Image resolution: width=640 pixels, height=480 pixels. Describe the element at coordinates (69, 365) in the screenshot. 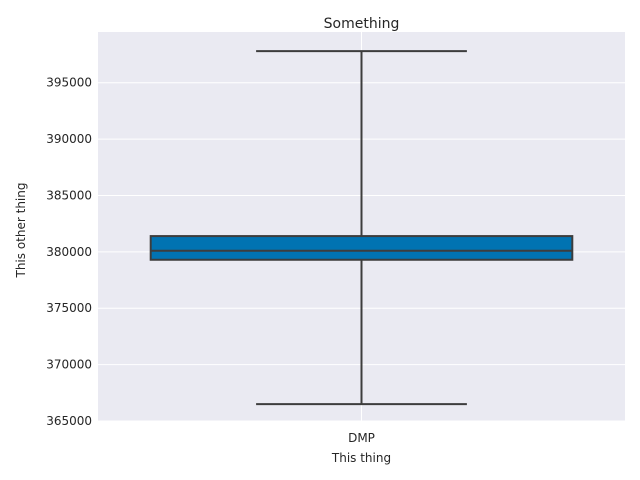

I see `y-tick-label: 370000` at that location.